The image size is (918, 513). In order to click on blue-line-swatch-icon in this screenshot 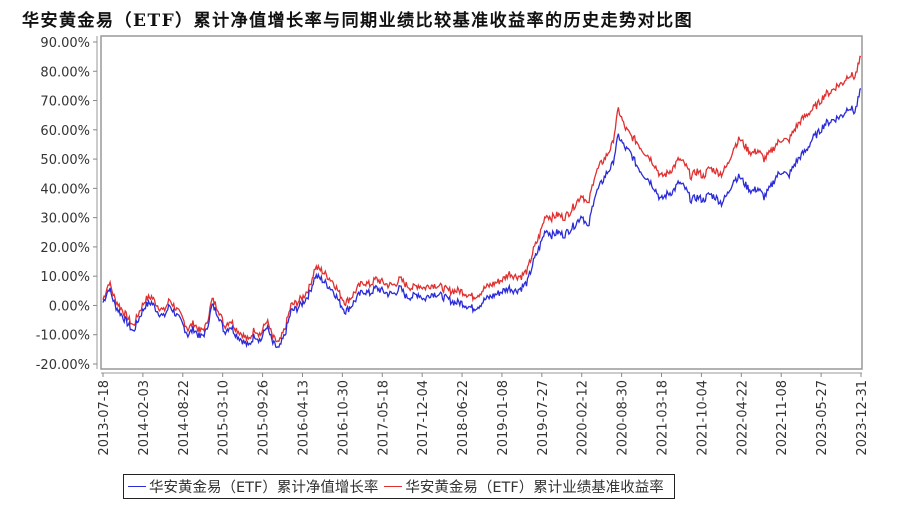, I will do `click(137, 486)`.